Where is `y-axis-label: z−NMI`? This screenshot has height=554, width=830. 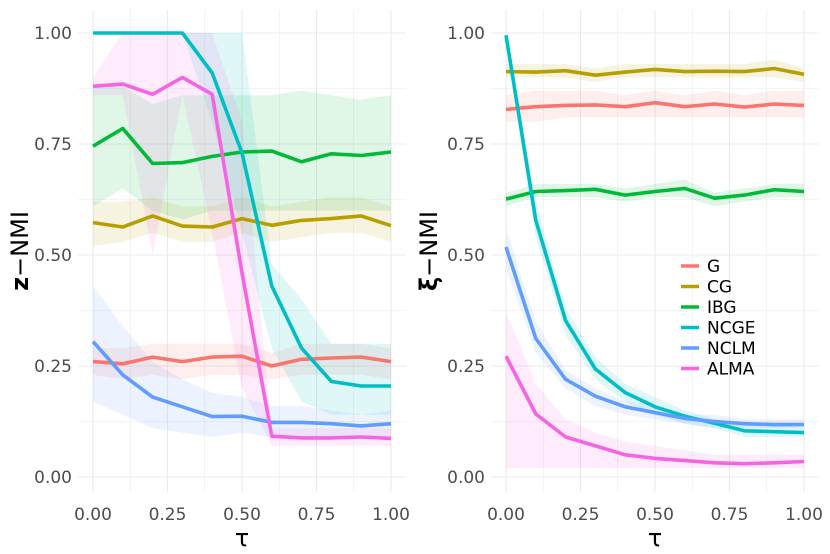 y-axis-label: z−NMI is located at coordinates (20, 251).